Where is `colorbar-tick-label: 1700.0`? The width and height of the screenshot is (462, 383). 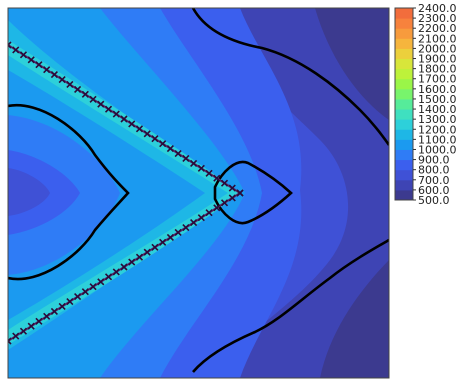
colorbar-tick-label: 1700.0 is located at coordinates (437, 79).